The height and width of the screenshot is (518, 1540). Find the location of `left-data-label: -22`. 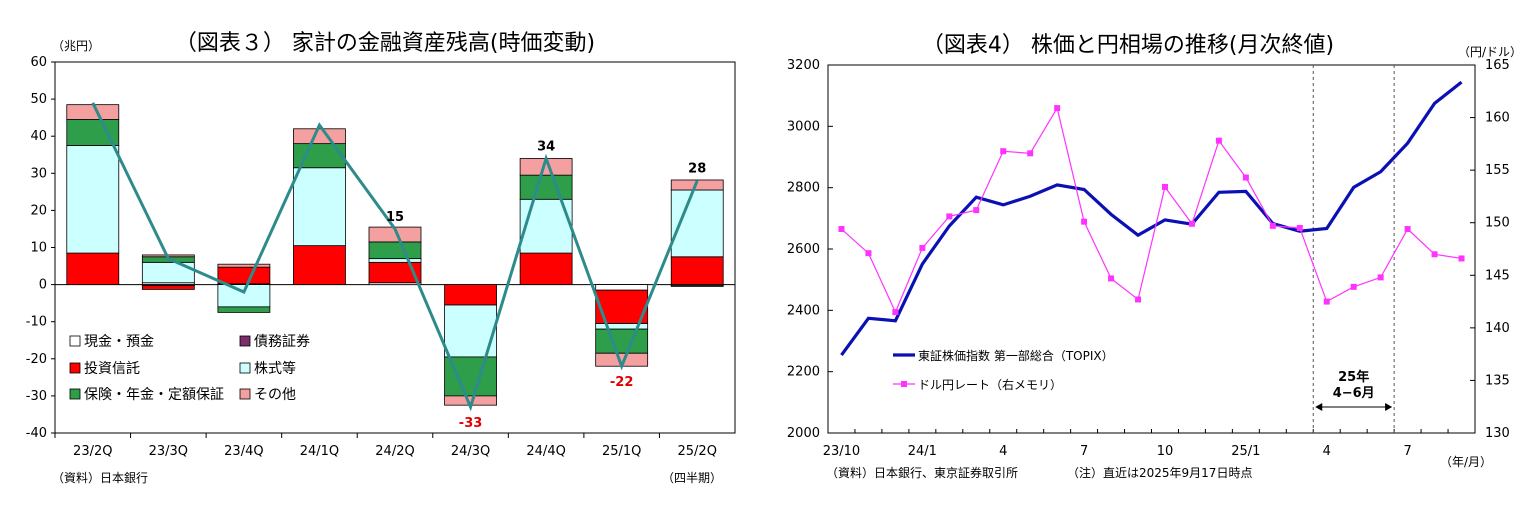

left-data-label: -22 is located at coordinates (622, 382).